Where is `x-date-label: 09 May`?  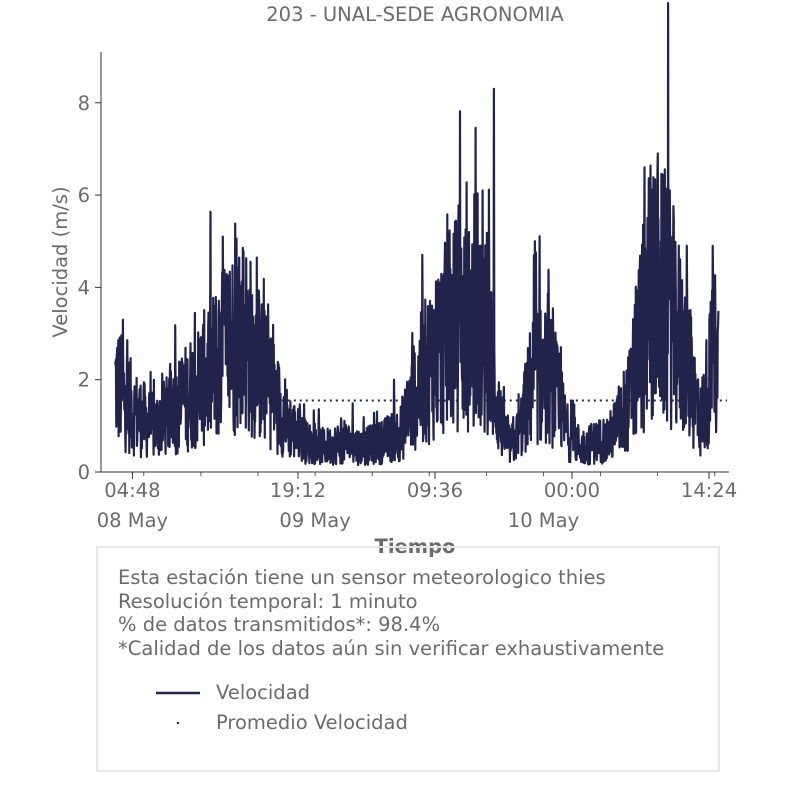
x-date-label: 09 May is located at coordinates (314, 520).